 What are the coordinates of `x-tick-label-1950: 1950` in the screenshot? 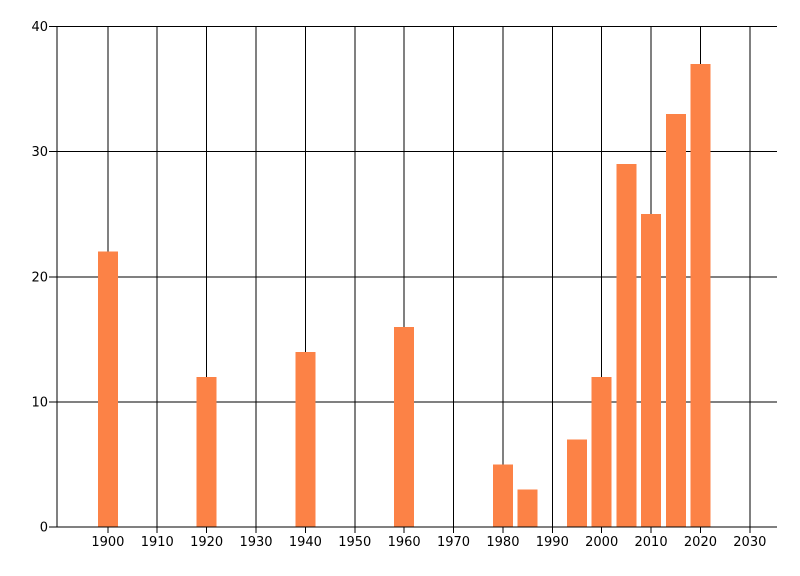 It's located at (354, 542).